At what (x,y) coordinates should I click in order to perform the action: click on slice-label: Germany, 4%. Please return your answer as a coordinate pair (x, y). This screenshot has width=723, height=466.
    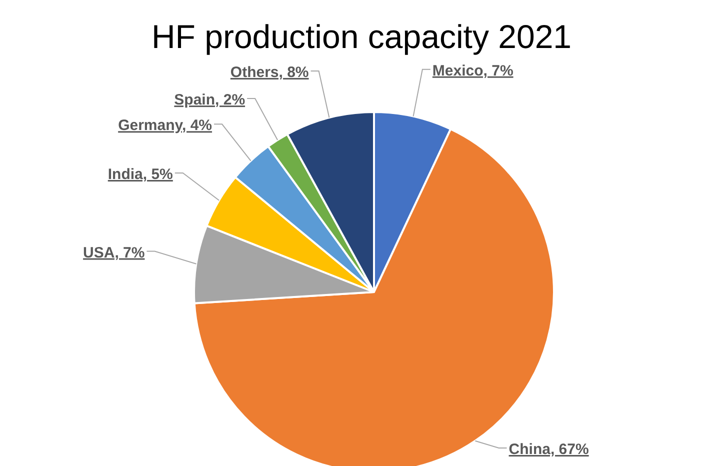
    Looking at the image, I should click on (165, 125).